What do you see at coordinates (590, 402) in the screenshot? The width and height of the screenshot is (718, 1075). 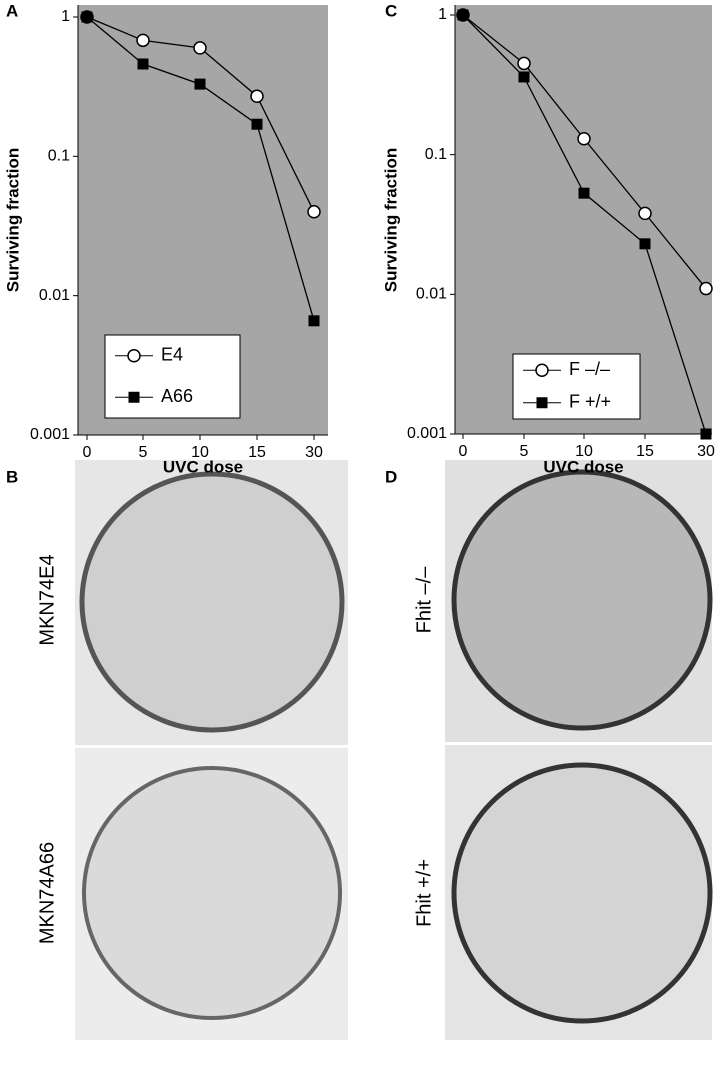 I see `legend-label: F +/+` at bounding box center [590, 402].